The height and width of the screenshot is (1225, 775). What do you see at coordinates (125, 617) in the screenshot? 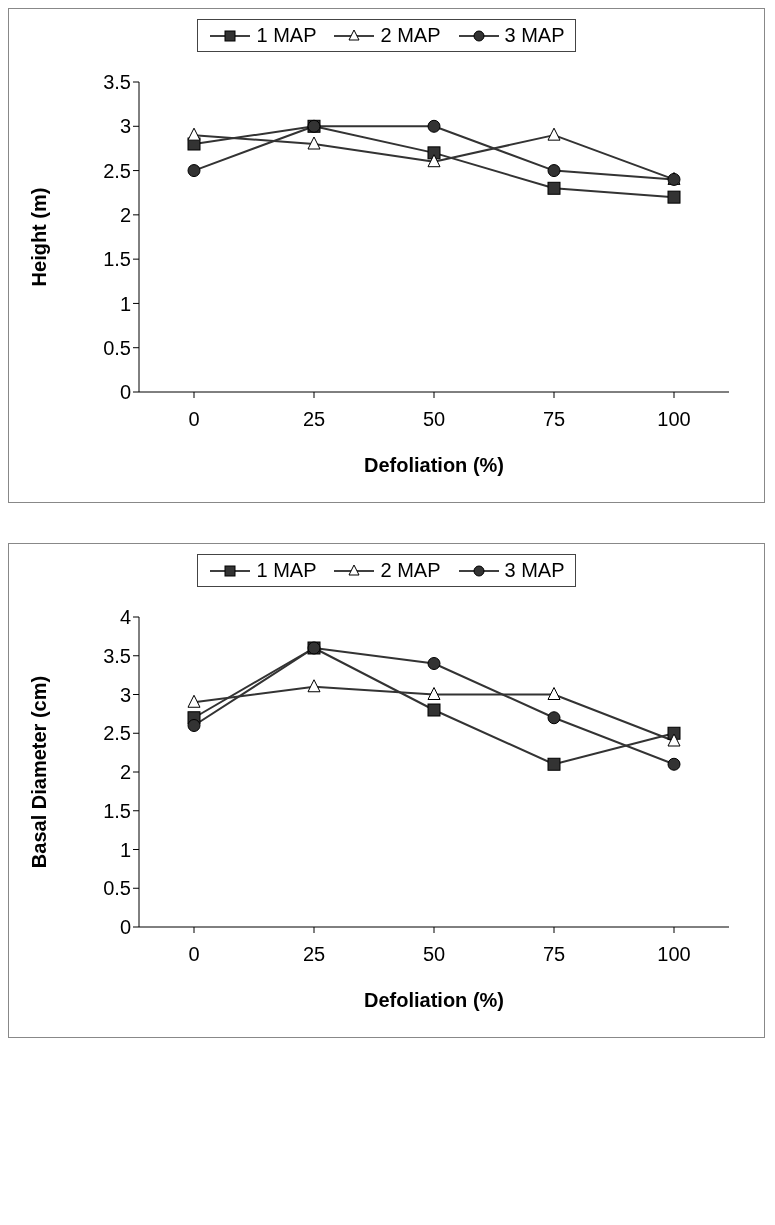
I see `y-tick-label: 4` at bounding box center [125, 617].